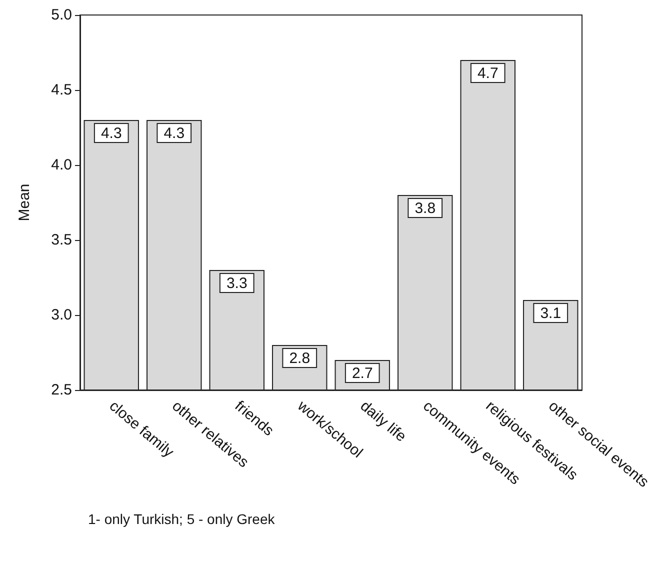 The height and width of the screenshot is (561, 670). What do you see at coordinates (425, 208) in the screenshot?
I see `data-label: 3.8` at bounding box center [425, 208].